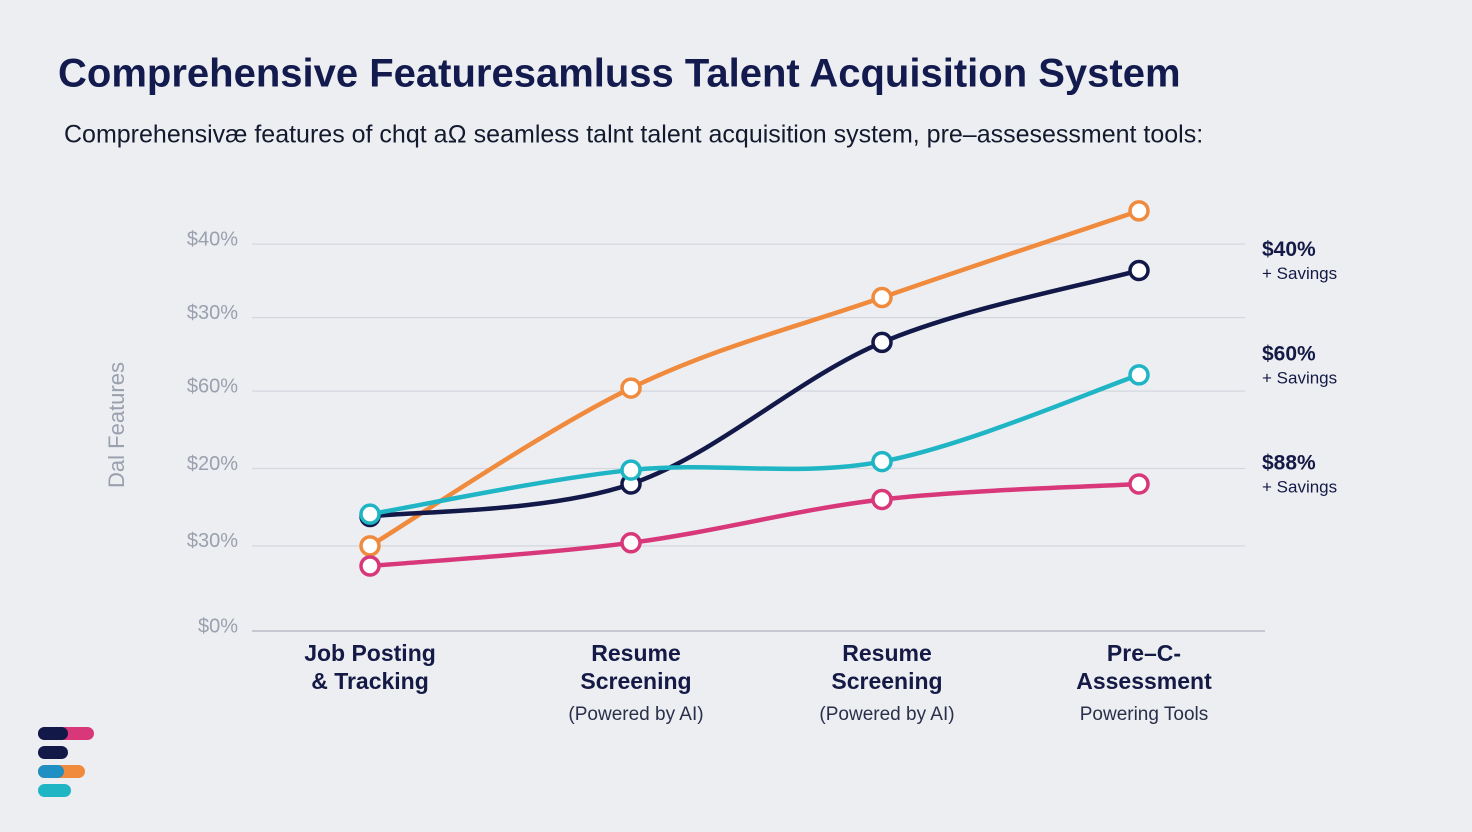 This screenshot has height=832, width=1472. What do you see at coordinates (116, 425) in the screenshot?
I see `y-axis-label: Dal Features` at bounding box center [116, 425].